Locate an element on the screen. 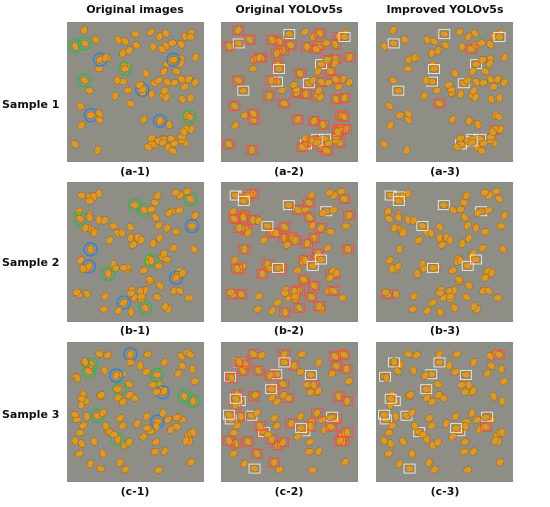  panel-caption: (b-1) is located at coordinates (135, 330).